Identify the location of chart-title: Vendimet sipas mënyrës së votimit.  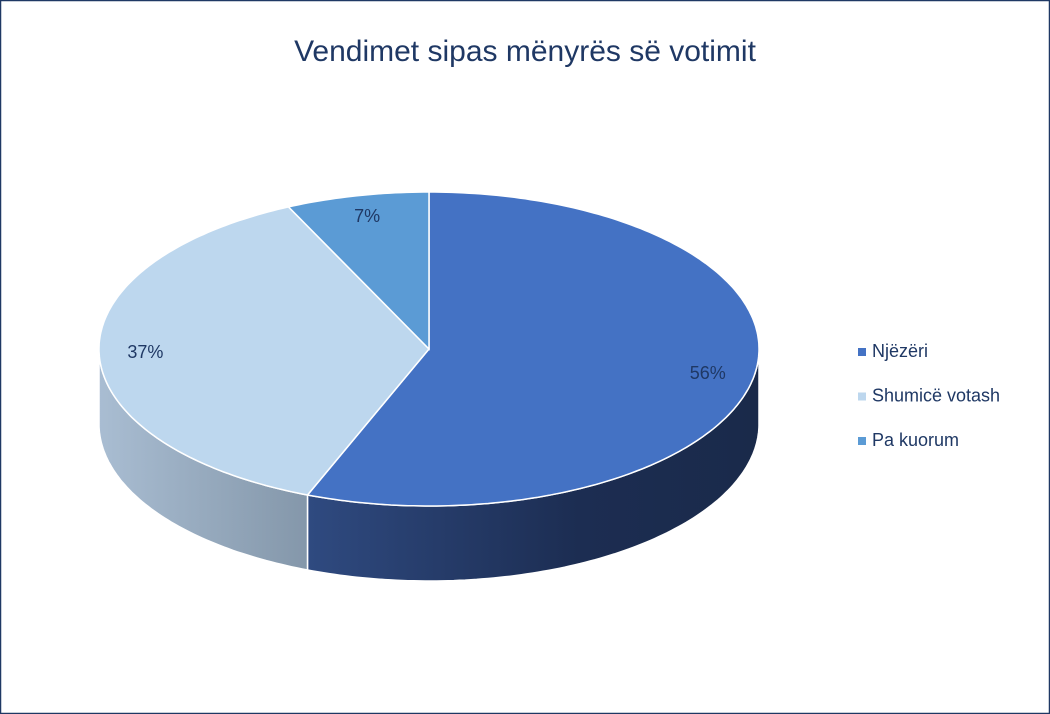
(525, 51).